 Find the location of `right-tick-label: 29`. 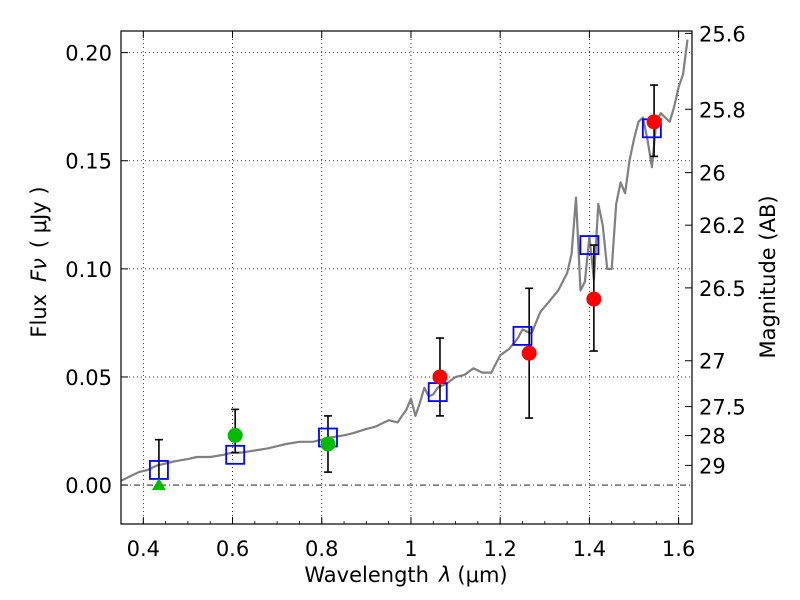

right-tick-label: 29 is located at coordinates (712, 466).